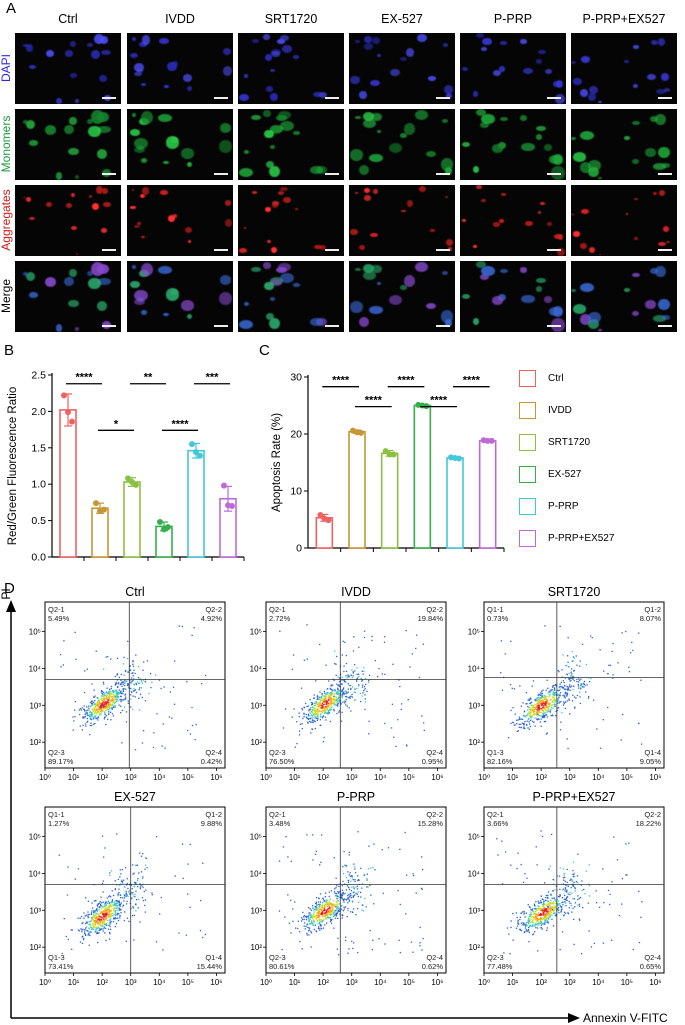  I want to click on significance-label: ****, so click(374, 401).